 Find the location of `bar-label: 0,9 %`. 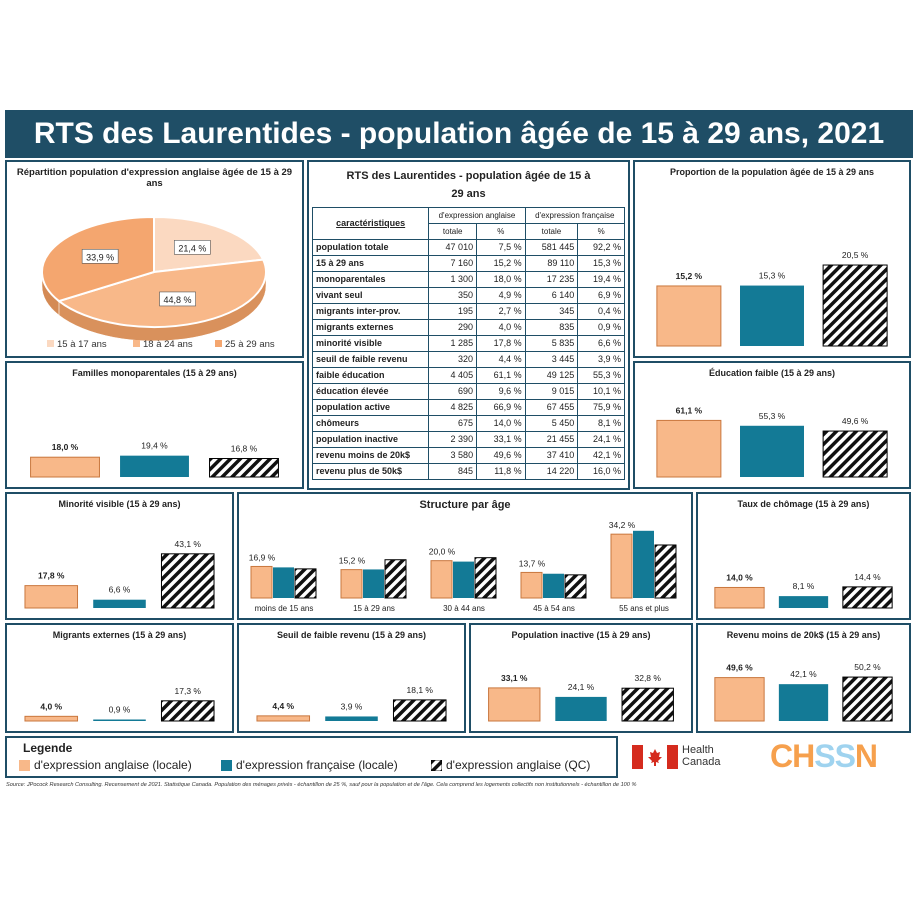

bar-label: 0,9 % is located at coordinates (120, 710).